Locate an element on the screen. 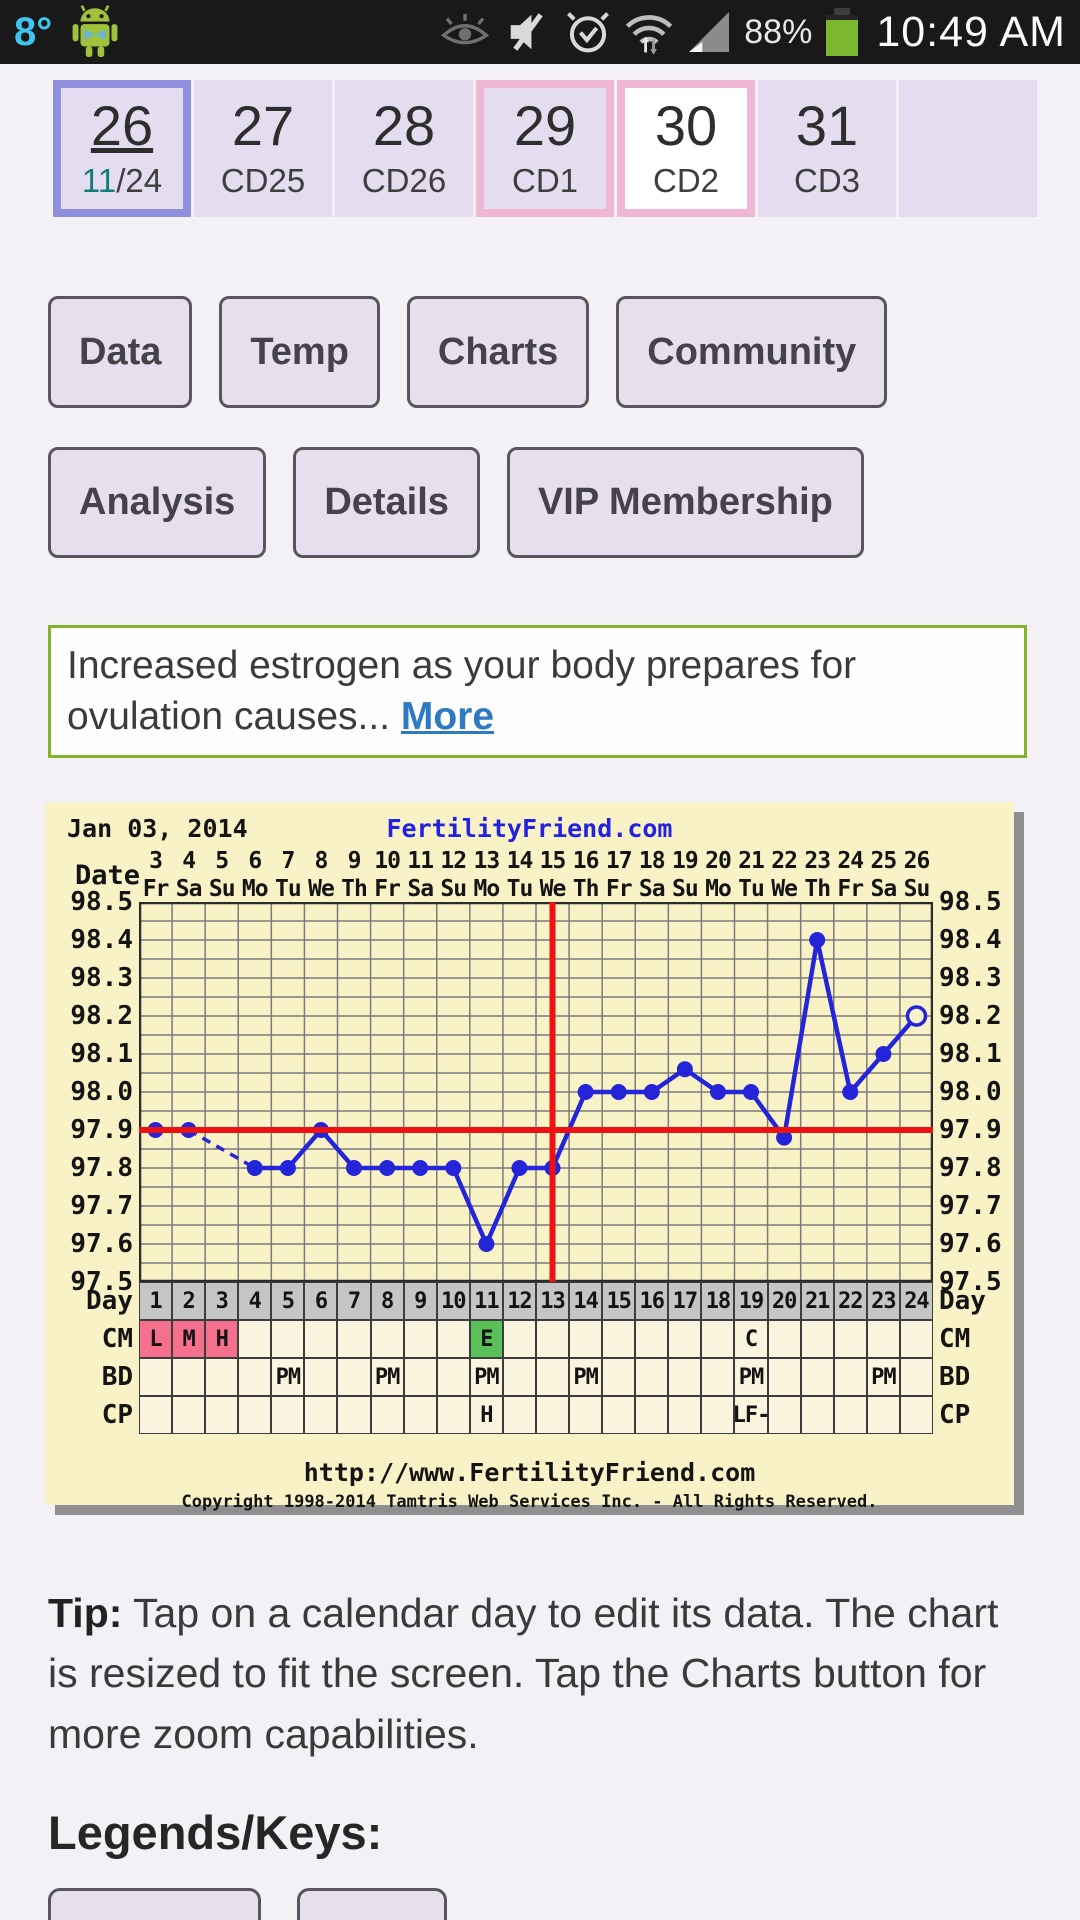 This screenshot has width=1080, height=1920. y-tick-label: 98.2 is located at coordinates (101, 1016).